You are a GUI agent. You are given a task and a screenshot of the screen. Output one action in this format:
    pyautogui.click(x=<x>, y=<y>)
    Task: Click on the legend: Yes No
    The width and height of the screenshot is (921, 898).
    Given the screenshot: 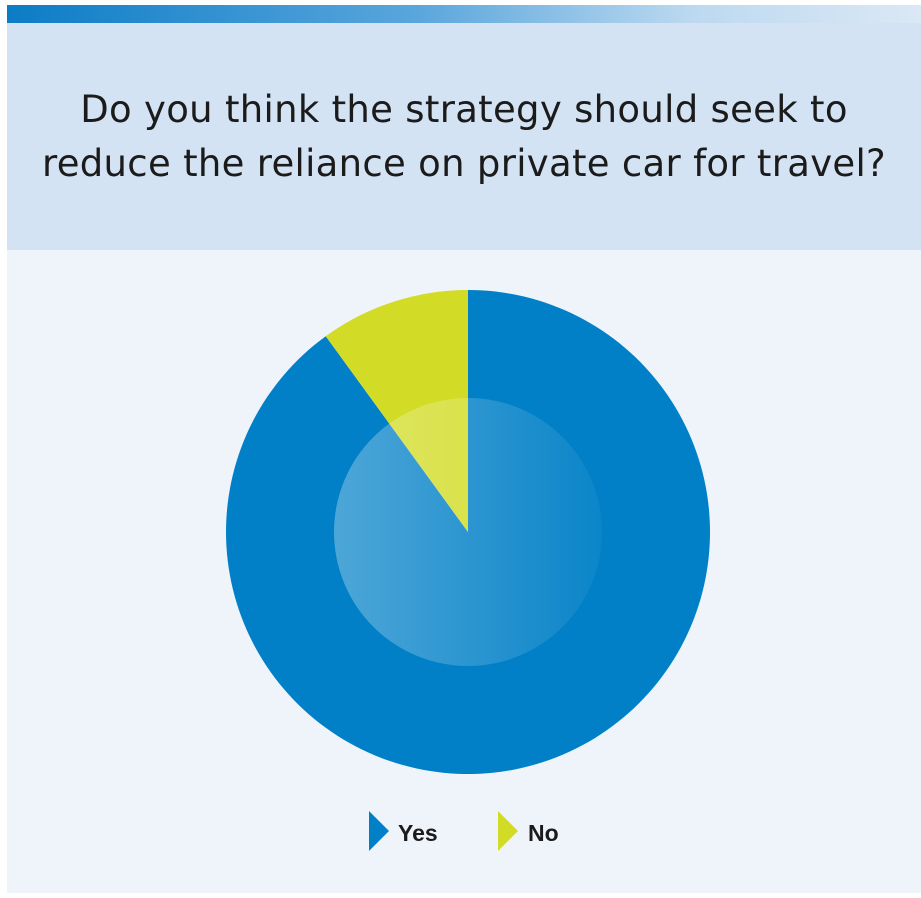 What is the action you would take?
    pyautogui.click(x=464, y=831)
    